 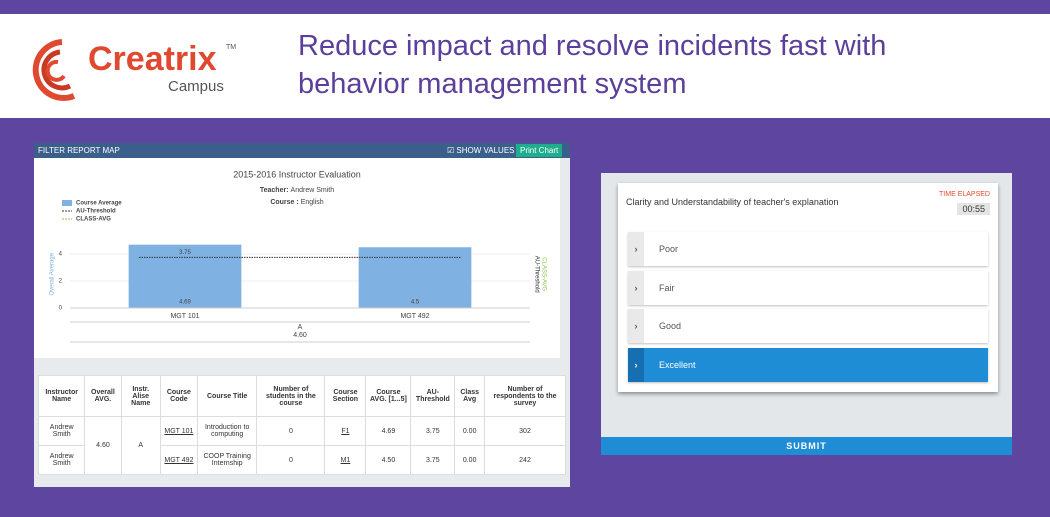 What do you see at coordinates (103, 396) in the screenshot?
I see `column-header: Overall AVG.` at bounding box center [103, 396].